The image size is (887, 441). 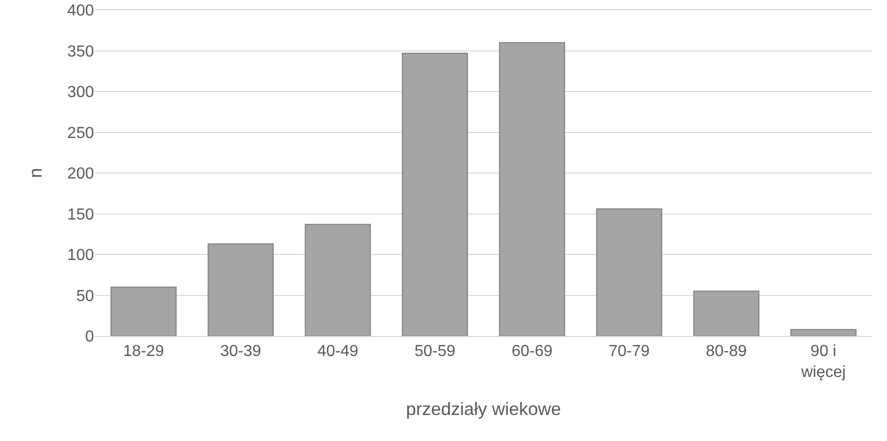 I want to click on y-tick-label: 300, so click(x=80, y=93).